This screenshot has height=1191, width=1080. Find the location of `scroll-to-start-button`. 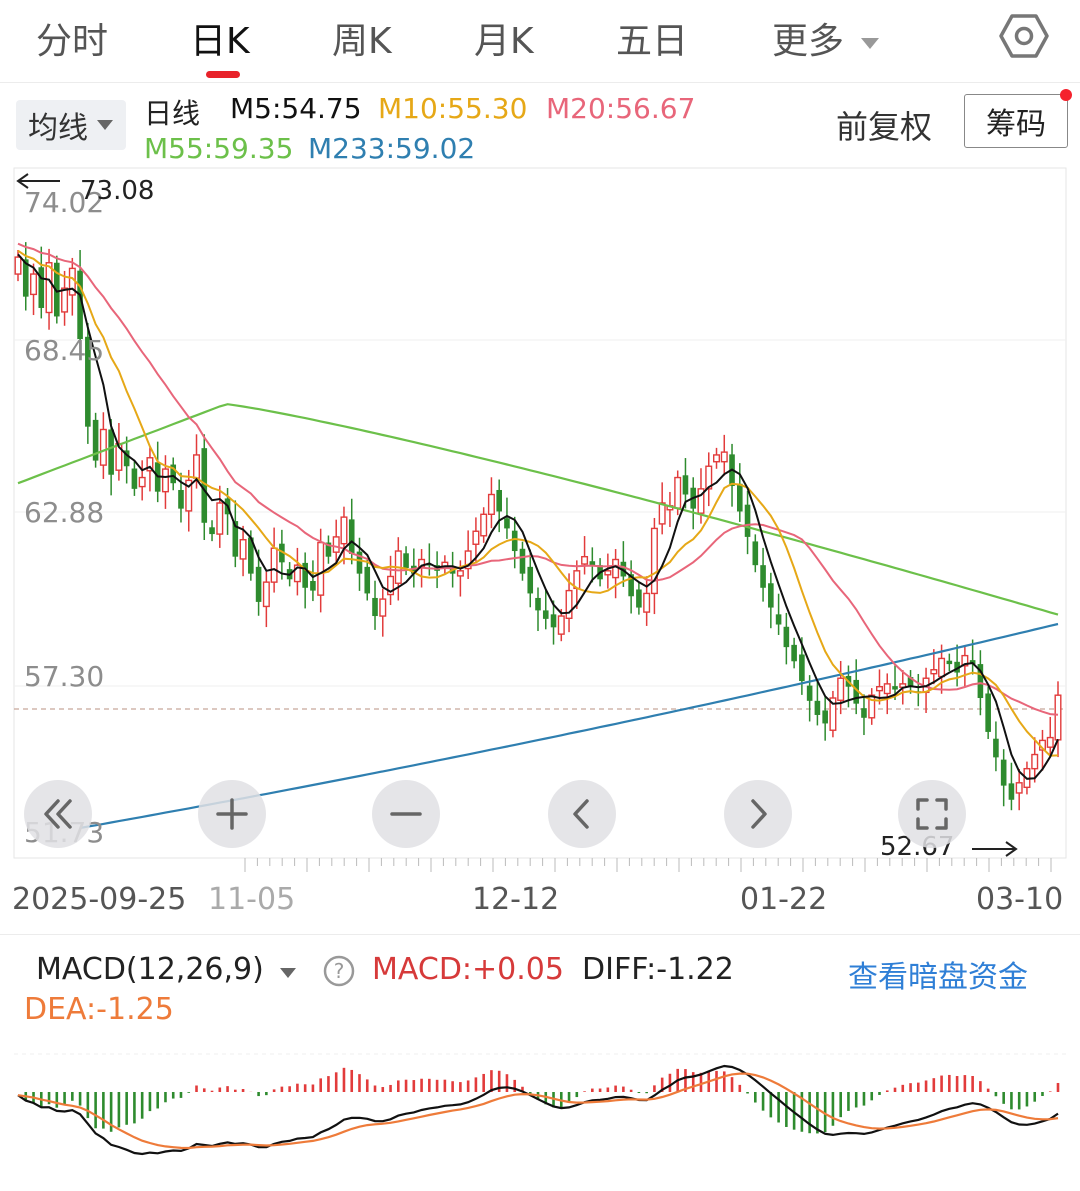

scroll-to-start-button is located at coordinates (58, 814).